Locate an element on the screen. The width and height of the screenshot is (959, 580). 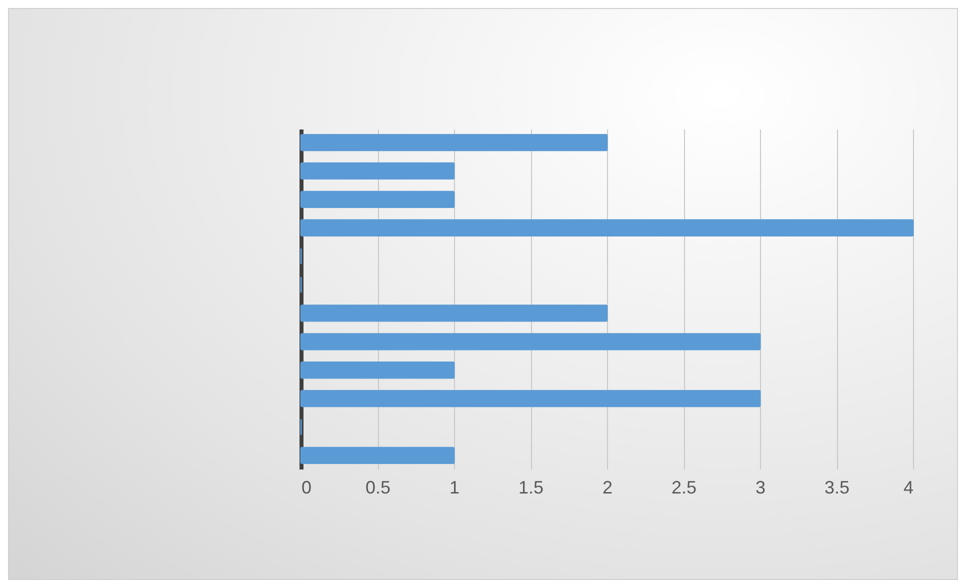
x-tick-label: 2.5 is located at coordinates (684, 488).